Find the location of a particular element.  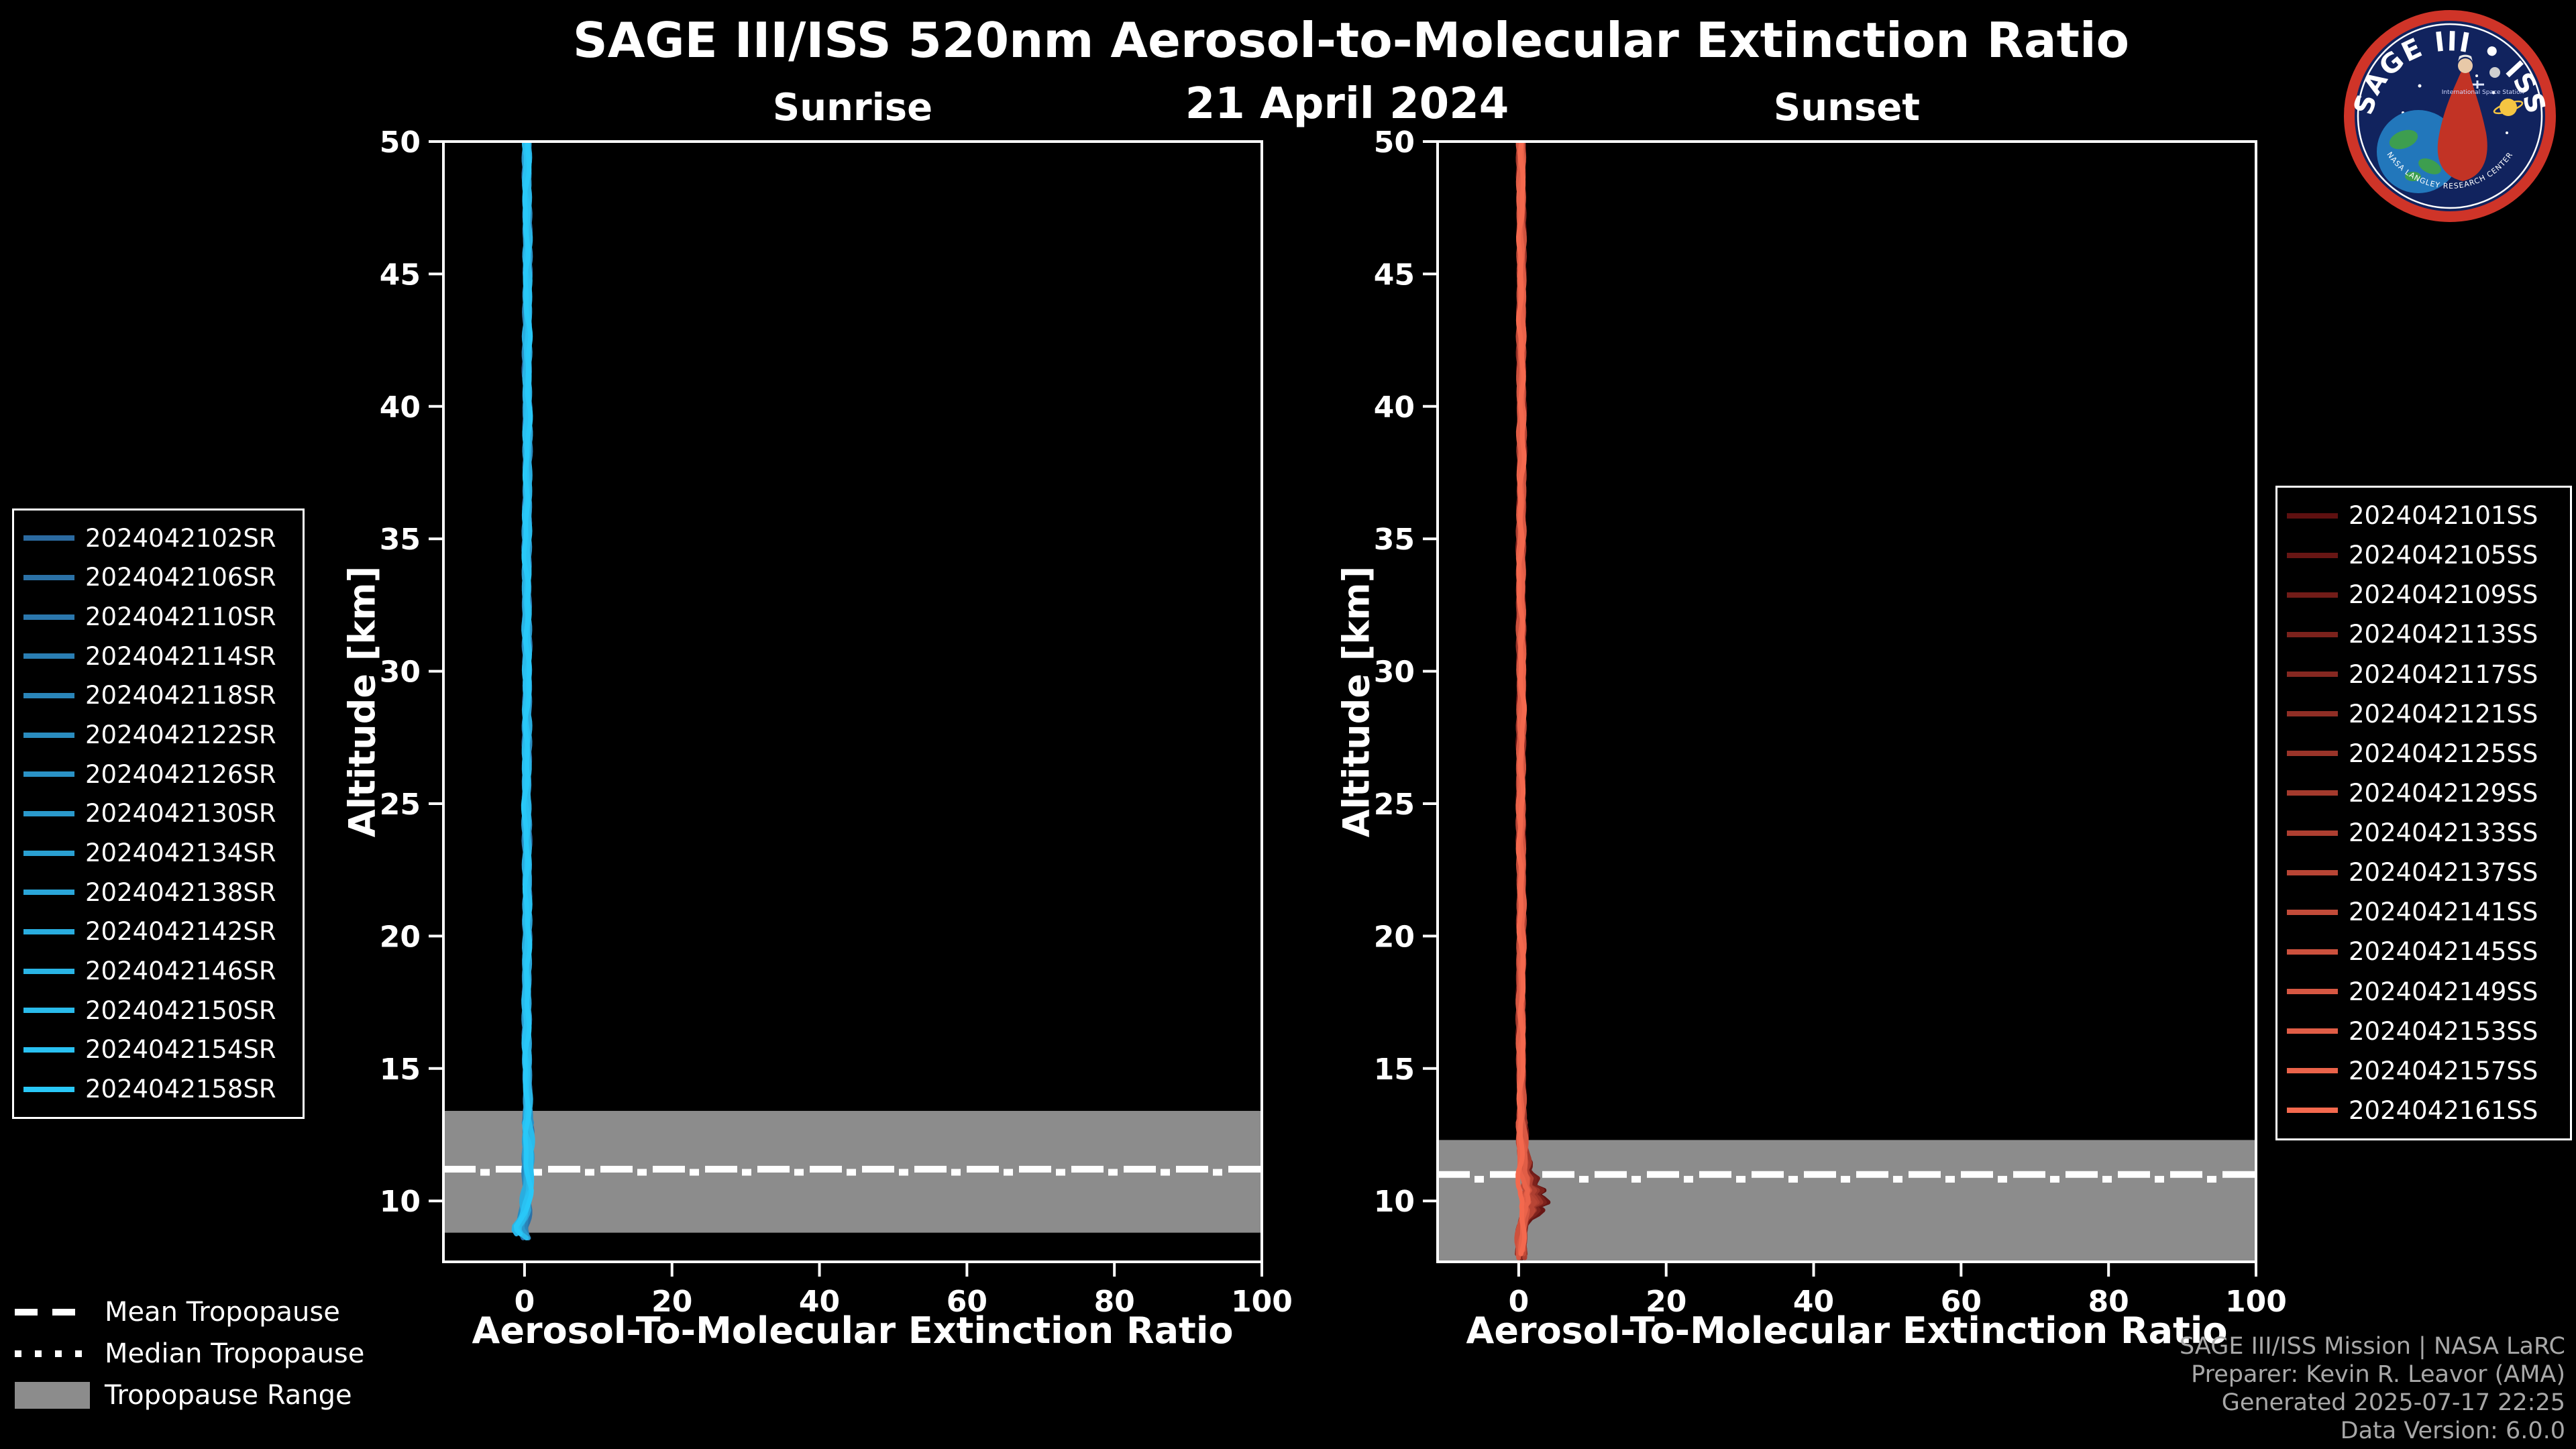

legend-label: 2024042129SS is located at coordinates (2443, 793).